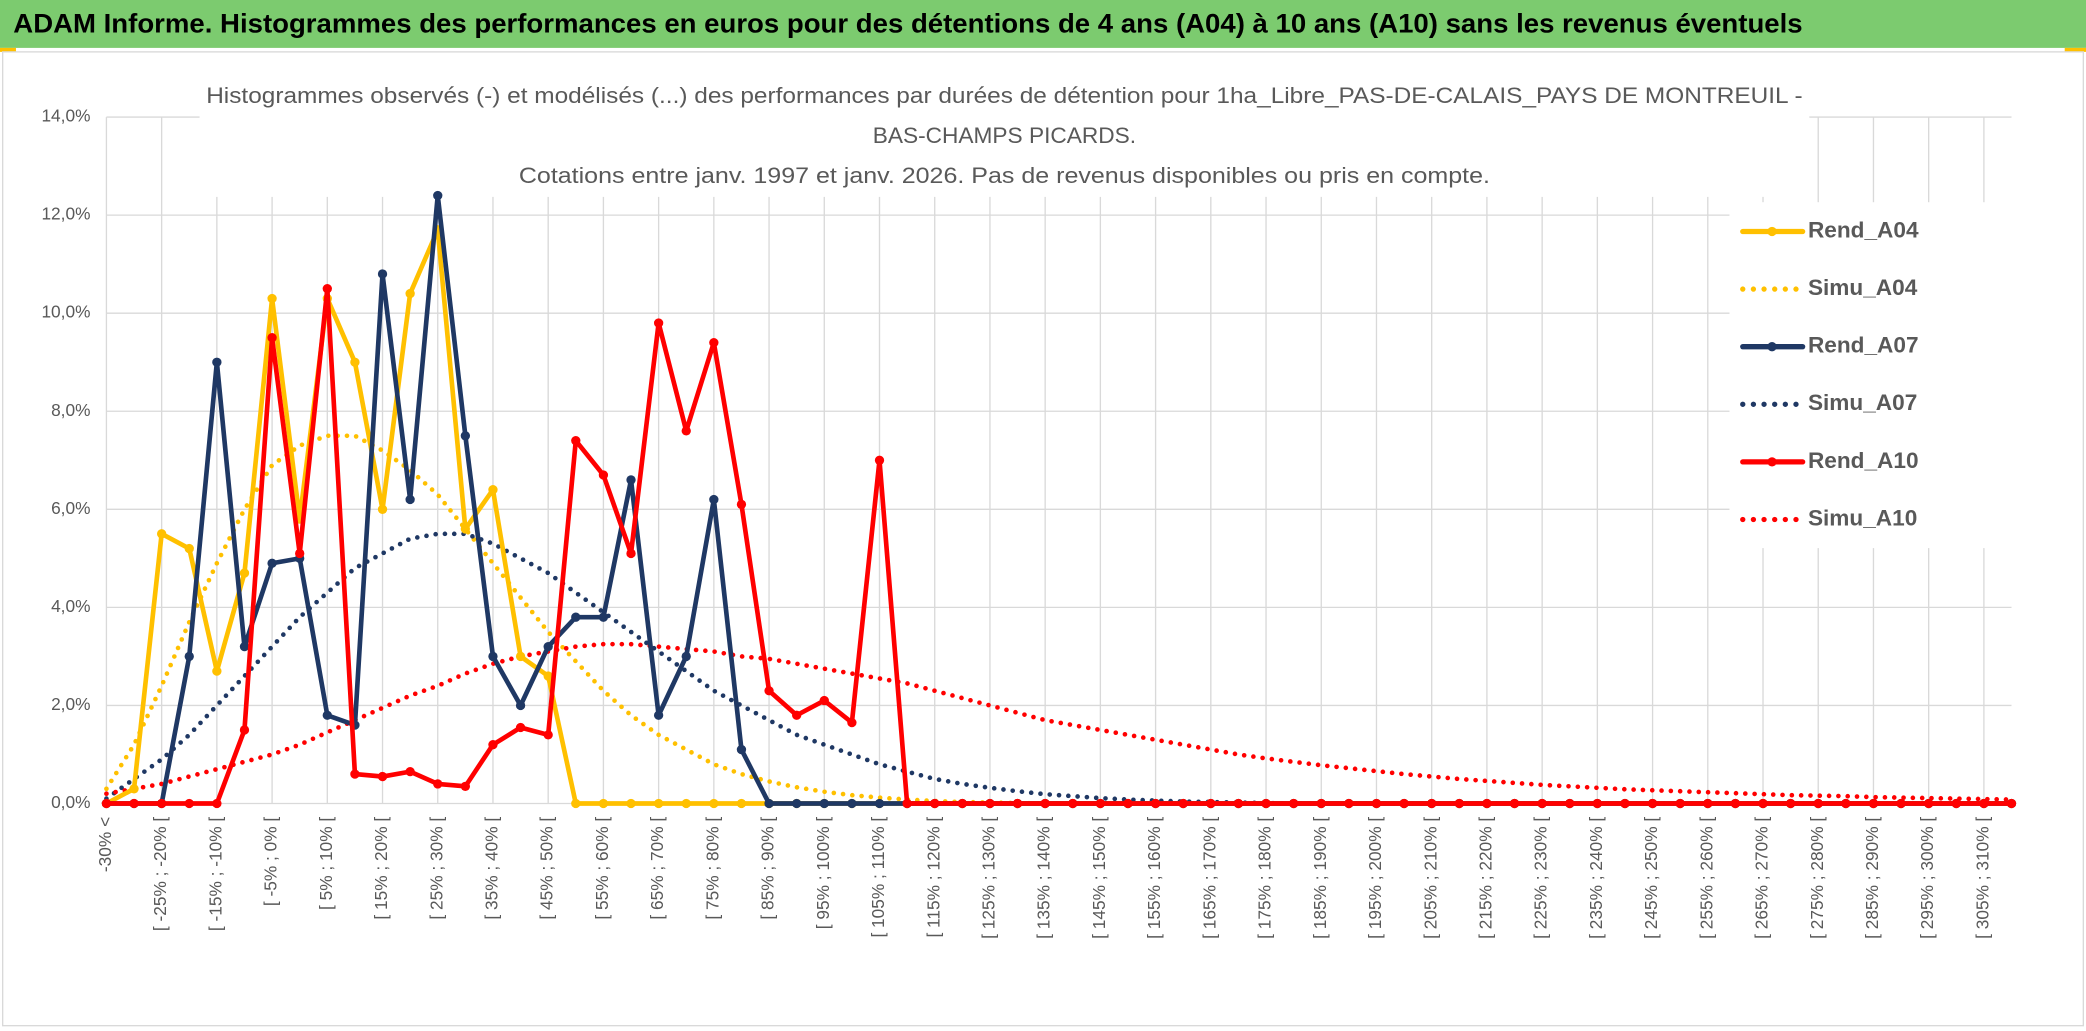 This screenshot has width=2086, height=1031. Describe the element at coordinates (1209, 878) in the screenshot. I see `x-tick-label: [ 165% ; 170% [` at that location.